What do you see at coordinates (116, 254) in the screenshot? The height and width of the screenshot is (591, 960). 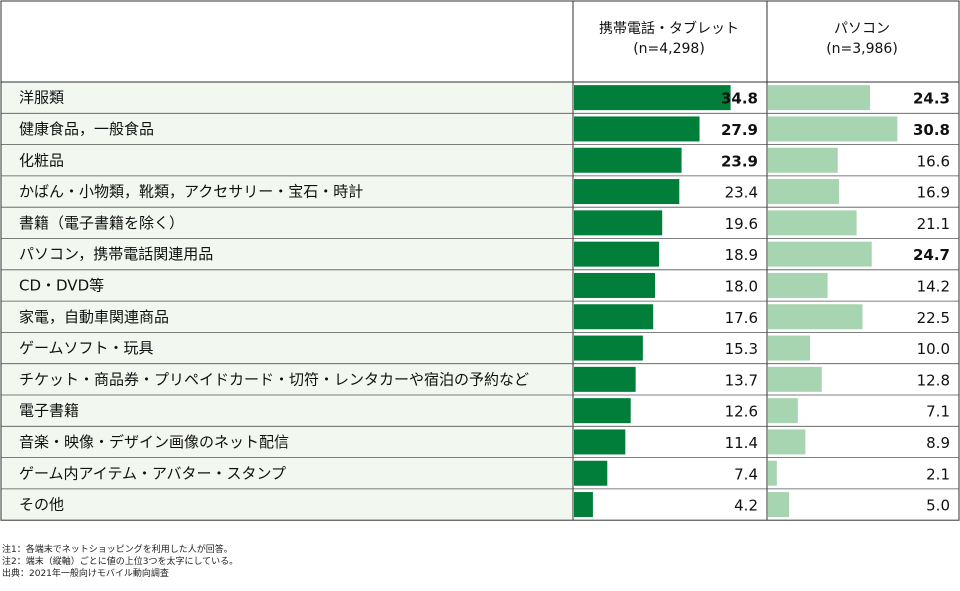 I see `category-label: パソコン，携帯電話関連用品` at bounding box center [116, 254].